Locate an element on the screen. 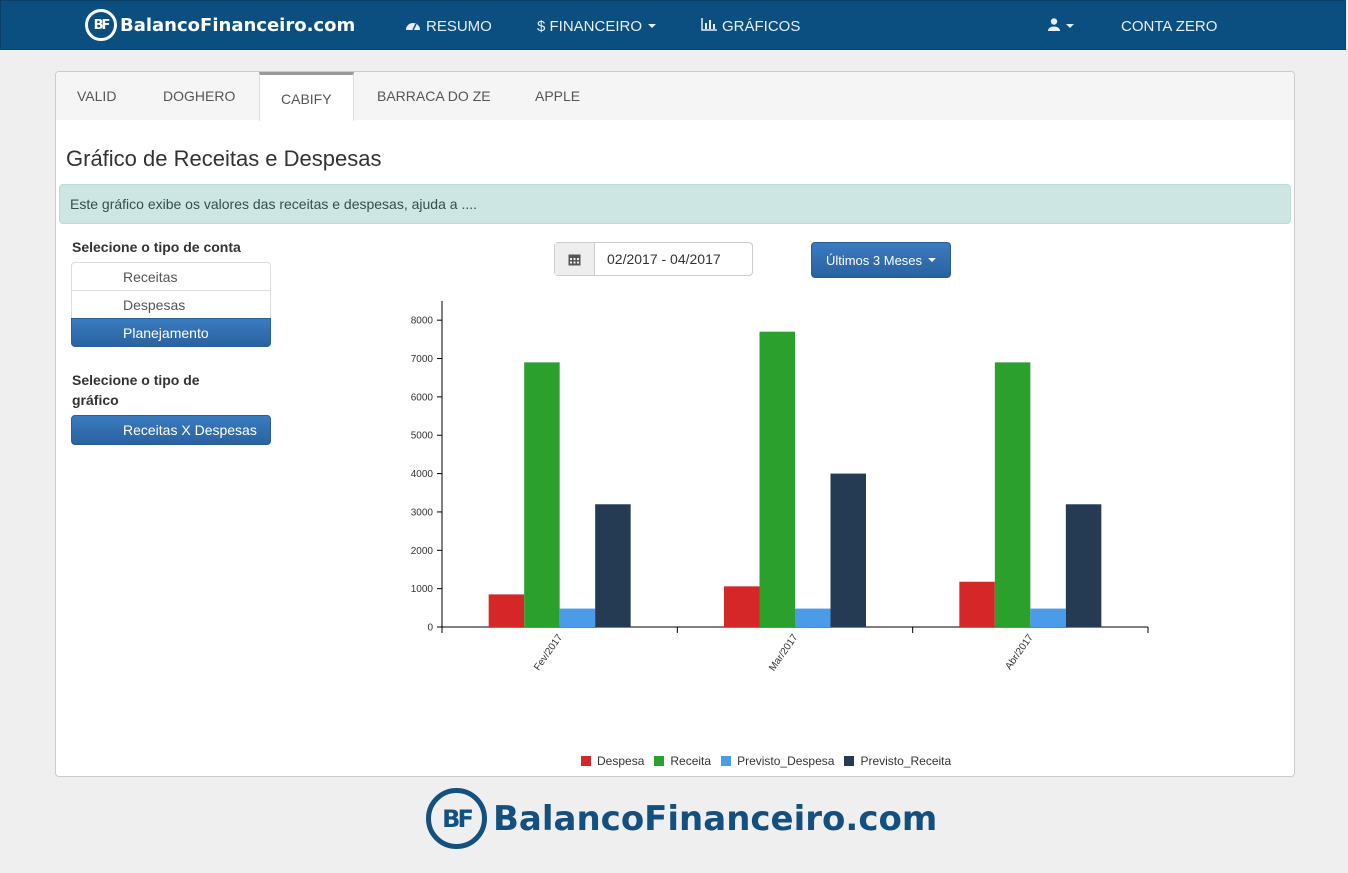  nav-resumo-label: RESUMO is located at coordinates (459, 26).